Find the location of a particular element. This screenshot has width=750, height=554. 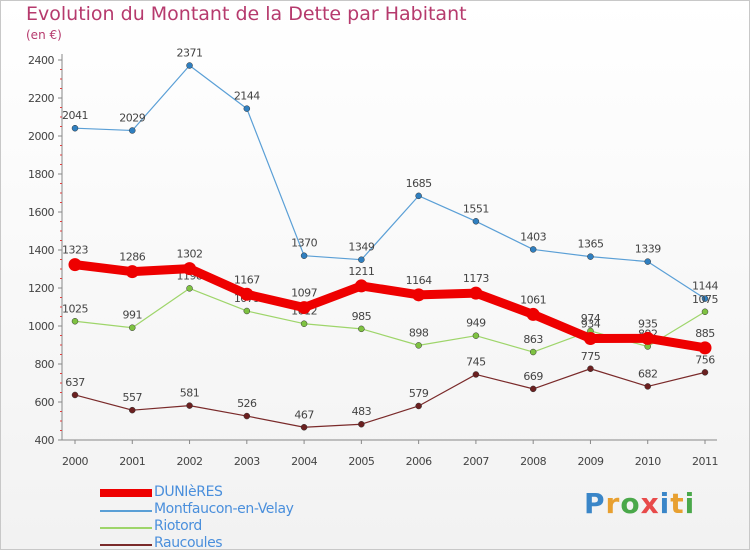

logo-letter: P is located at coordinates (595, 503).